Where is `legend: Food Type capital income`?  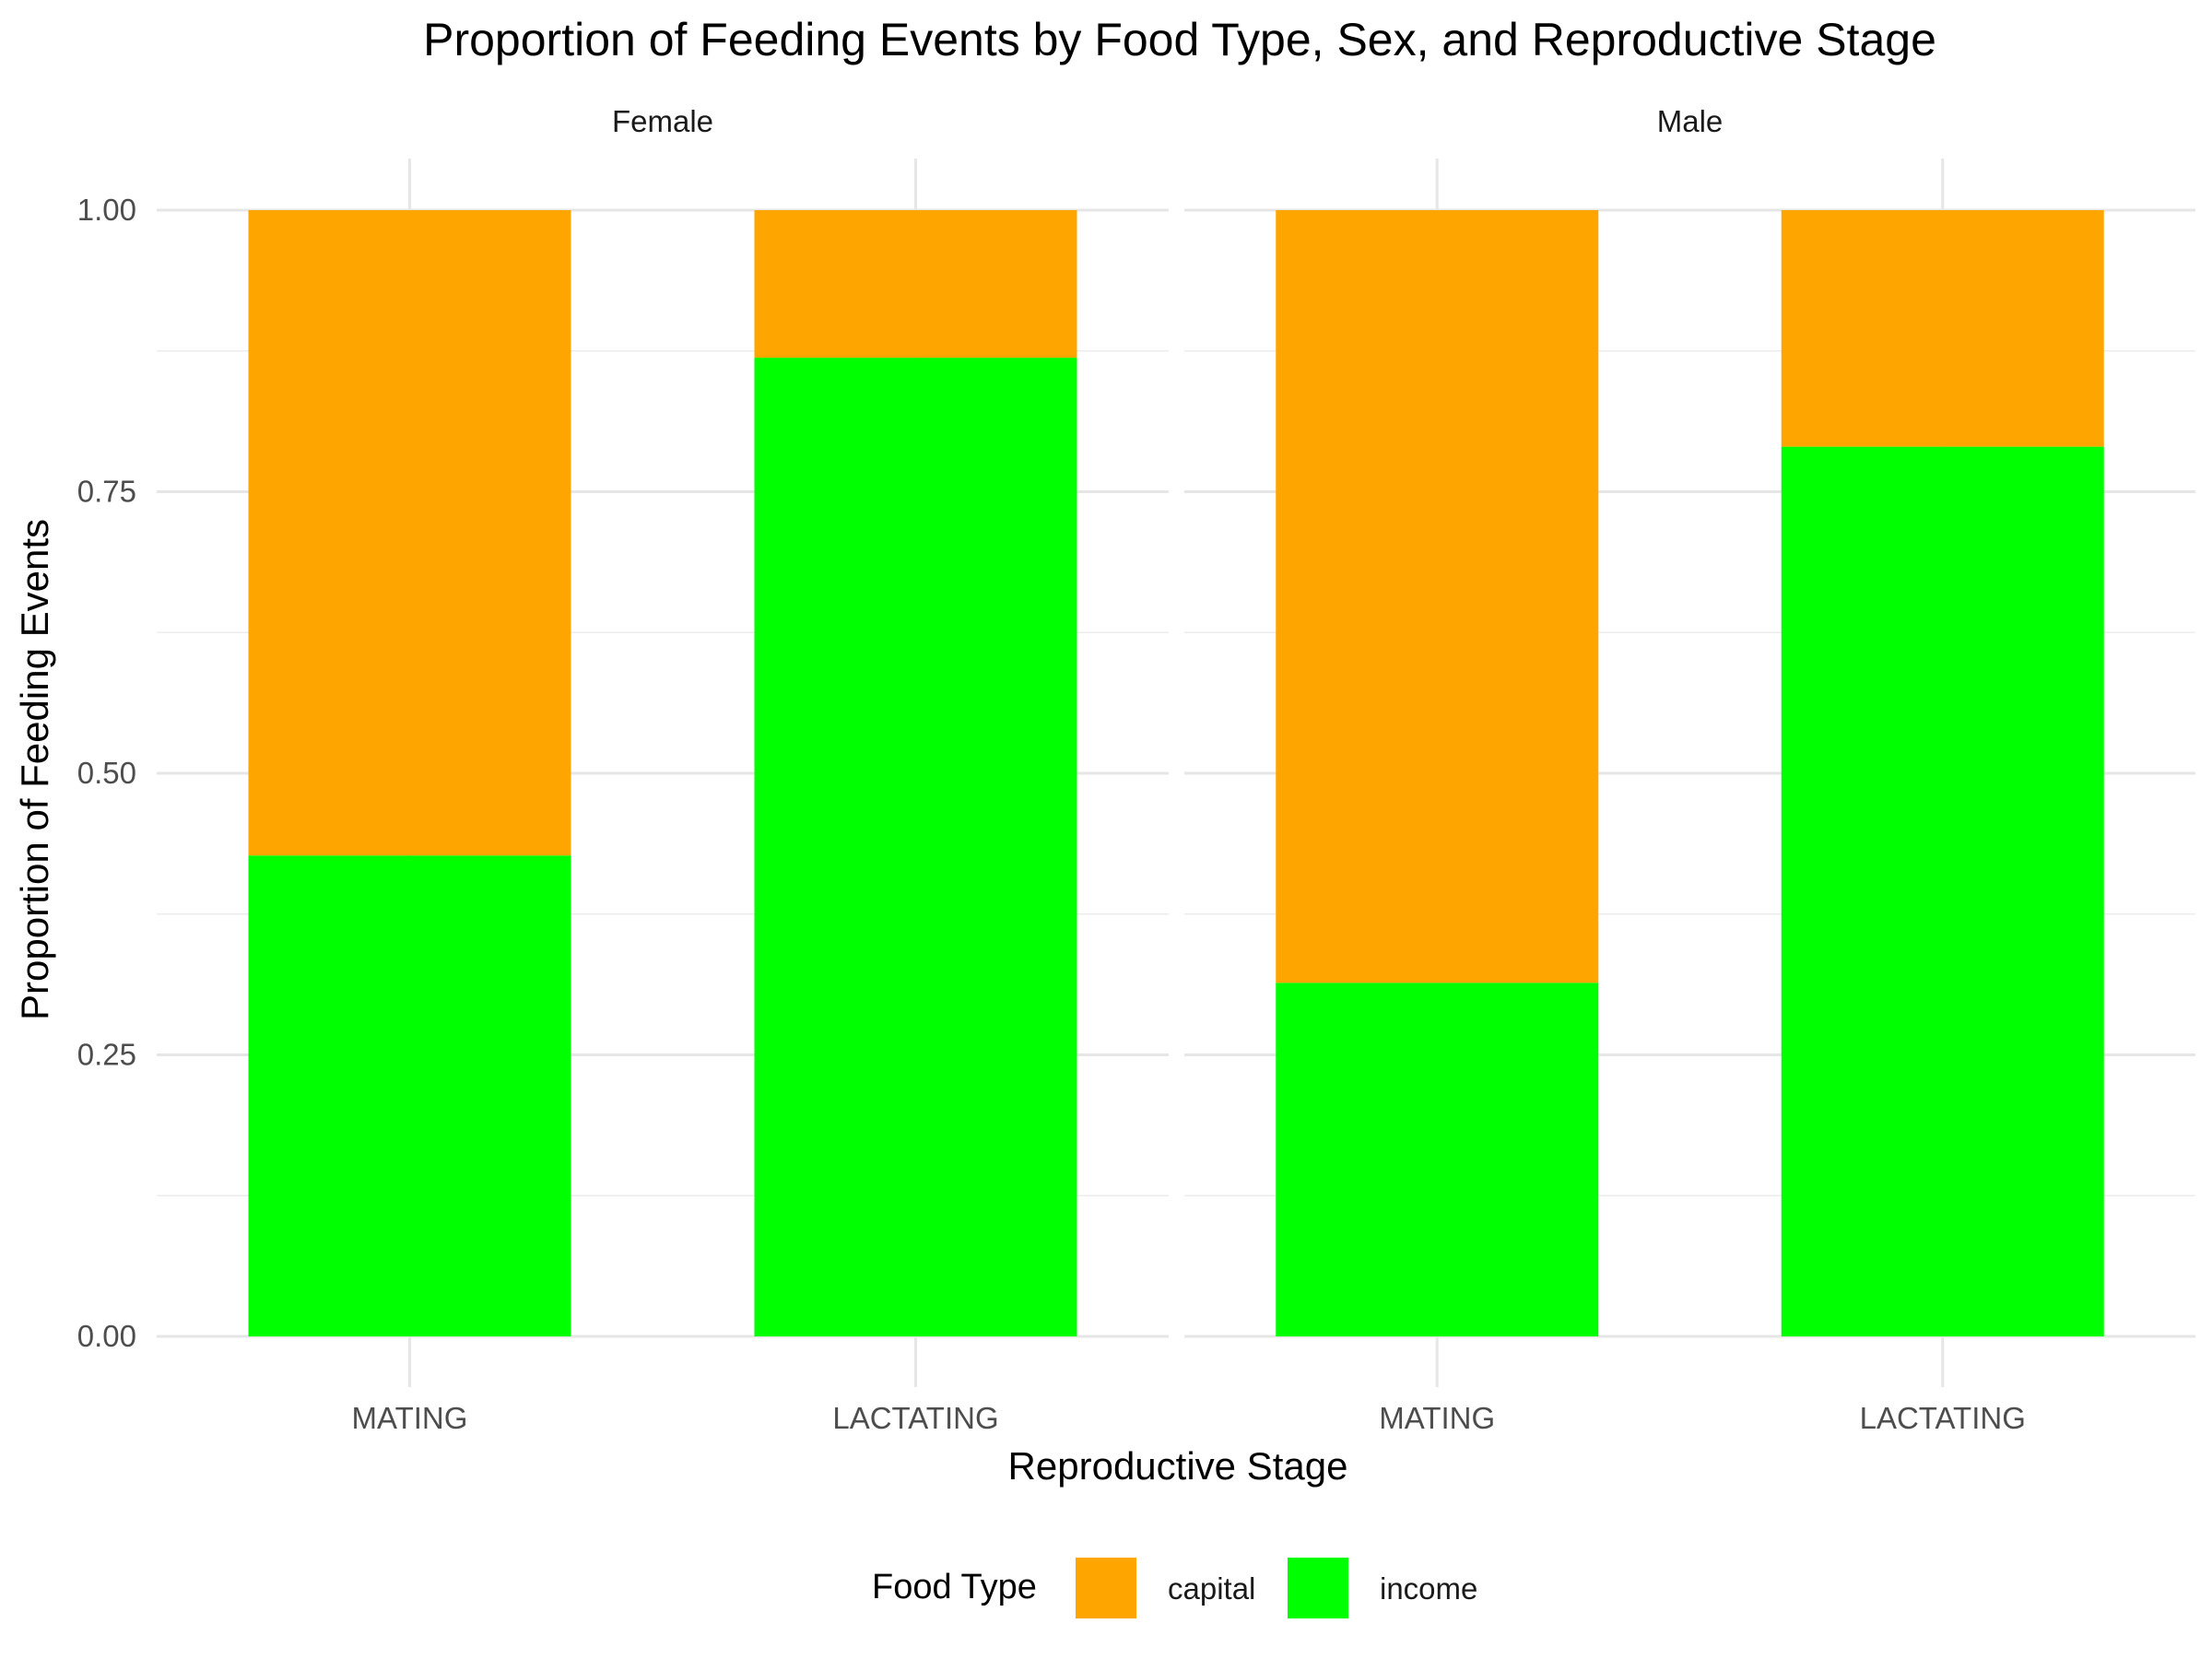
legend: Food Type capital income is located at coordinates (1174, 1588).